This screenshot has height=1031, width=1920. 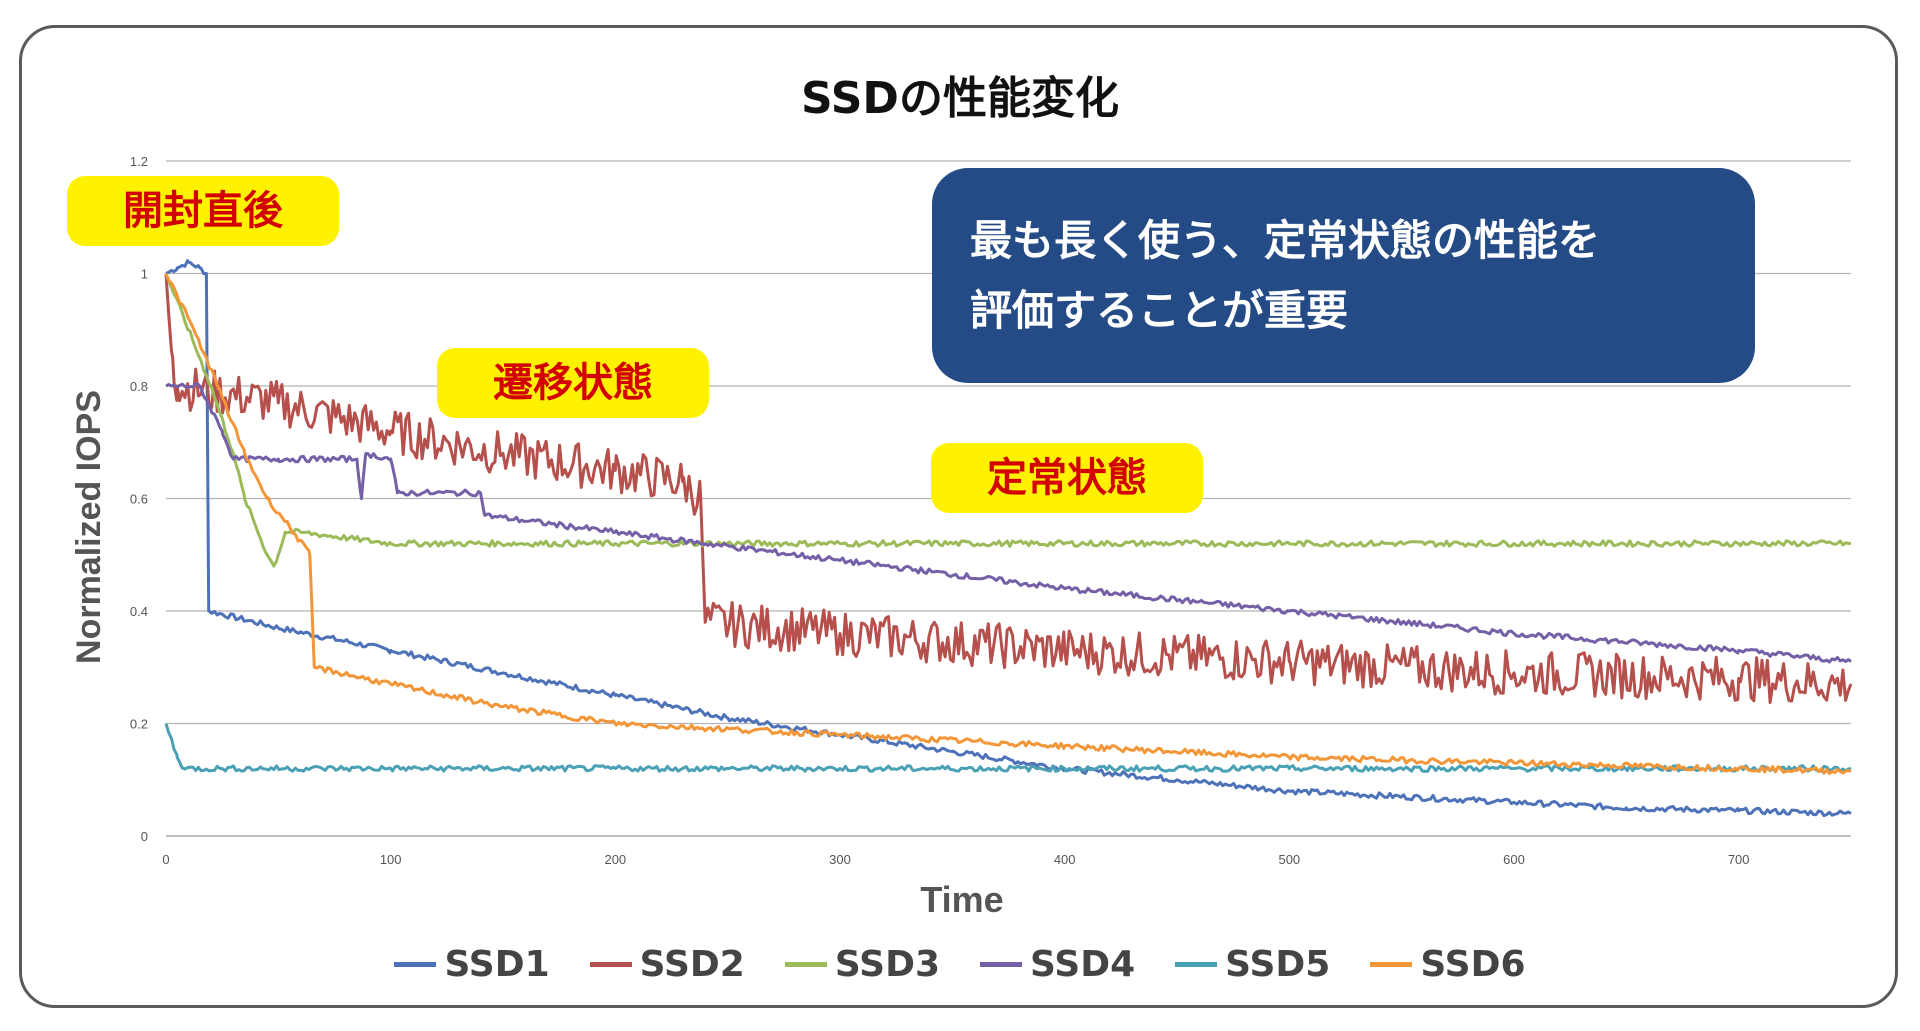 What do you see at coordinates (573, 383) in the screenshot?
I see `annotation-transition-badge: 遷移状態` at bounding box center [573, 383].